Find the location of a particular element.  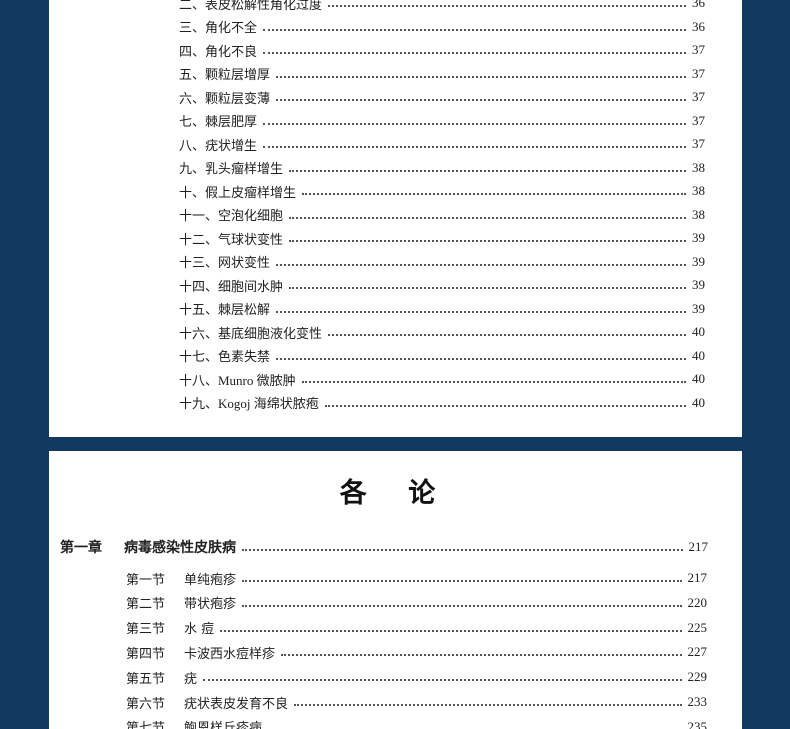

section-row: 第一节 单纯疱疹 217 is located at coordinates (416, 578).